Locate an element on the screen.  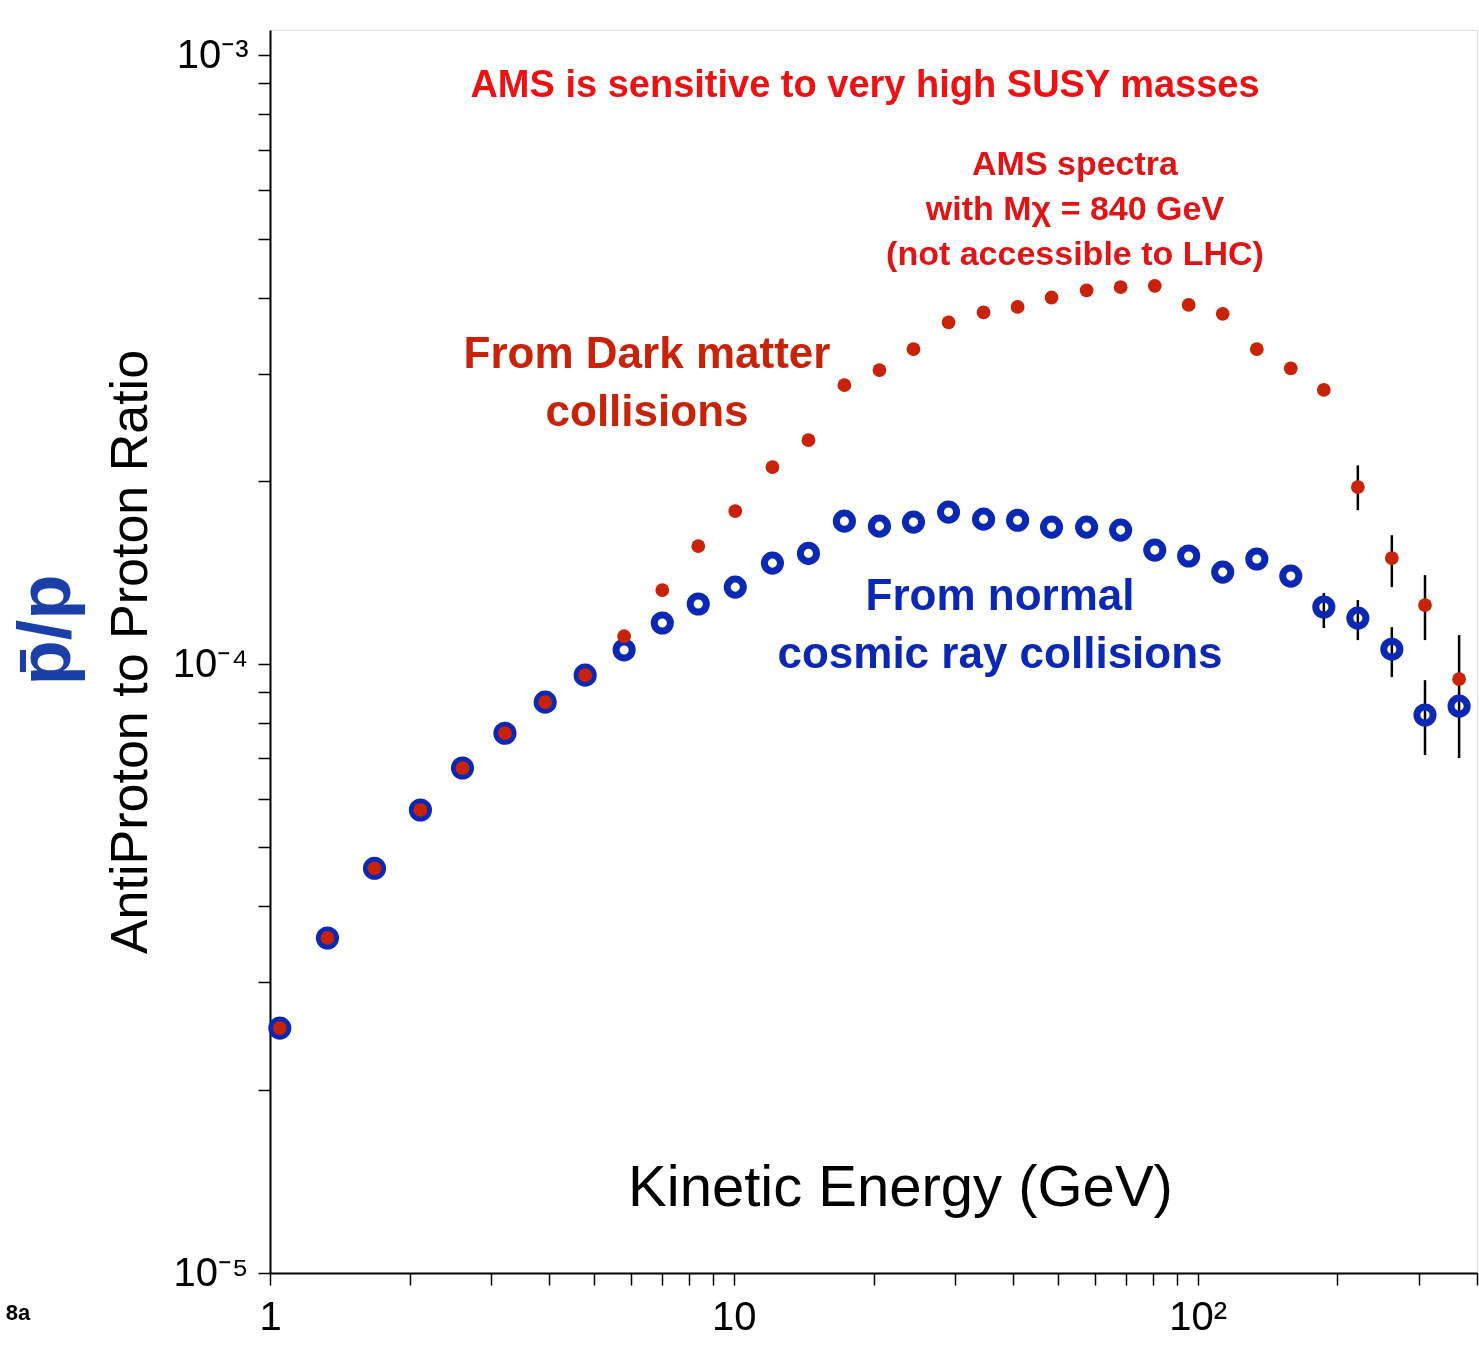
y-tick-label: 10⁻⁴ is located at coordinates (210, 662).